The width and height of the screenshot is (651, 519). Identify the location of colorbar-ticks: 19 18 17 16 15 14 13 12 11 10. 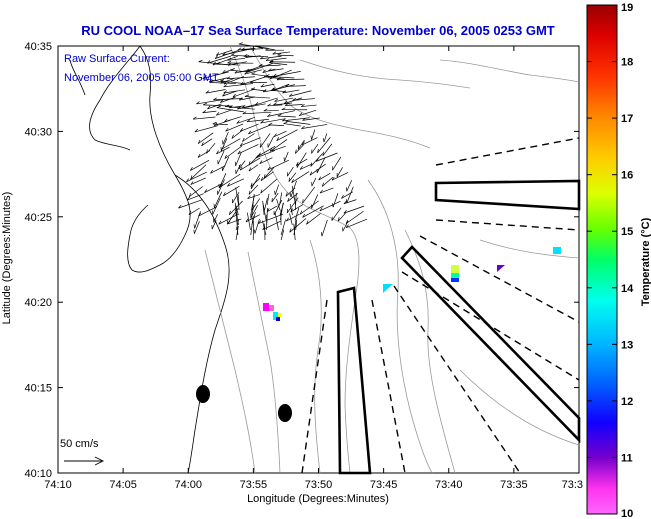
(610, 260).